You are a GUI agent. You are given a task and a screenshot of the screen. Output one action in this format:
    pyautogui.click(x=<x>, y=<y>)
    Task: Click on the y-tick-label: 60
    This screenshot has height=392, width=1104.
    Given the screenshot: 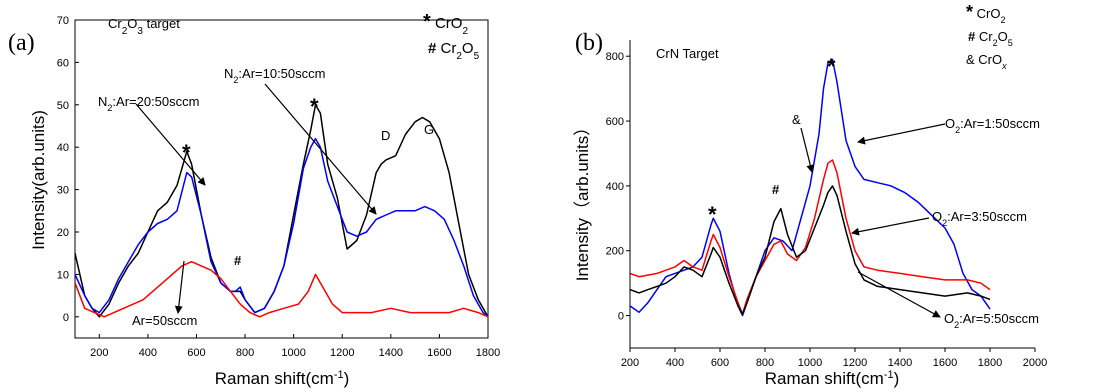 What is the action you would take?
    pyautogui.click(x=63, y=63)
    